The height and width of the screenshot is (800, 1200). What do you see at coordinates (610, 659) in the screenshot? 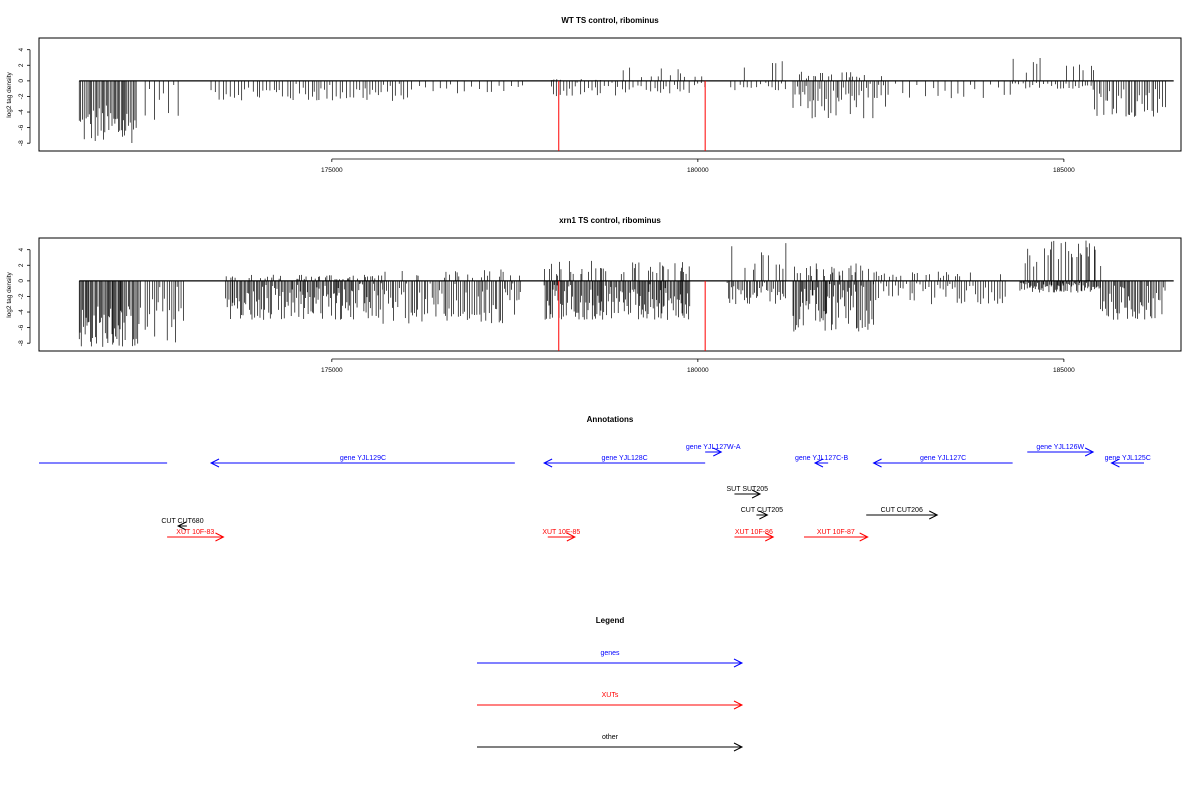
I see `legend-item: genes` at bounding box center [610, 659].